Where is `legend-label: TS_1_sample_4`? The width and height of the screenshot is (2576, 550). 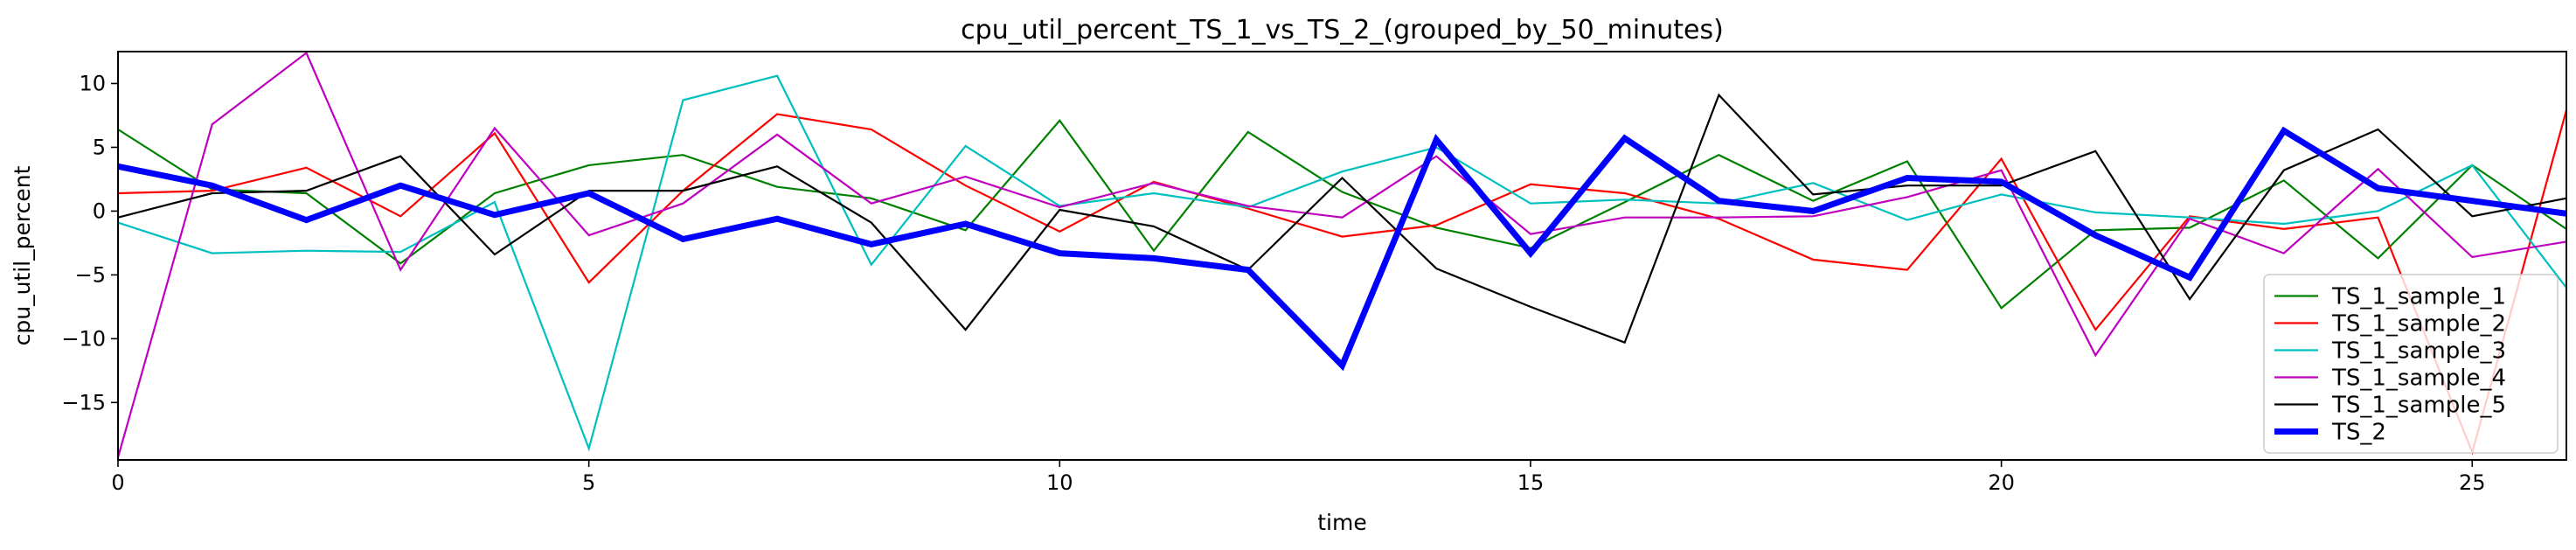 legend-label: TS_1_sample_4 is located at coordinates (2418, 379).